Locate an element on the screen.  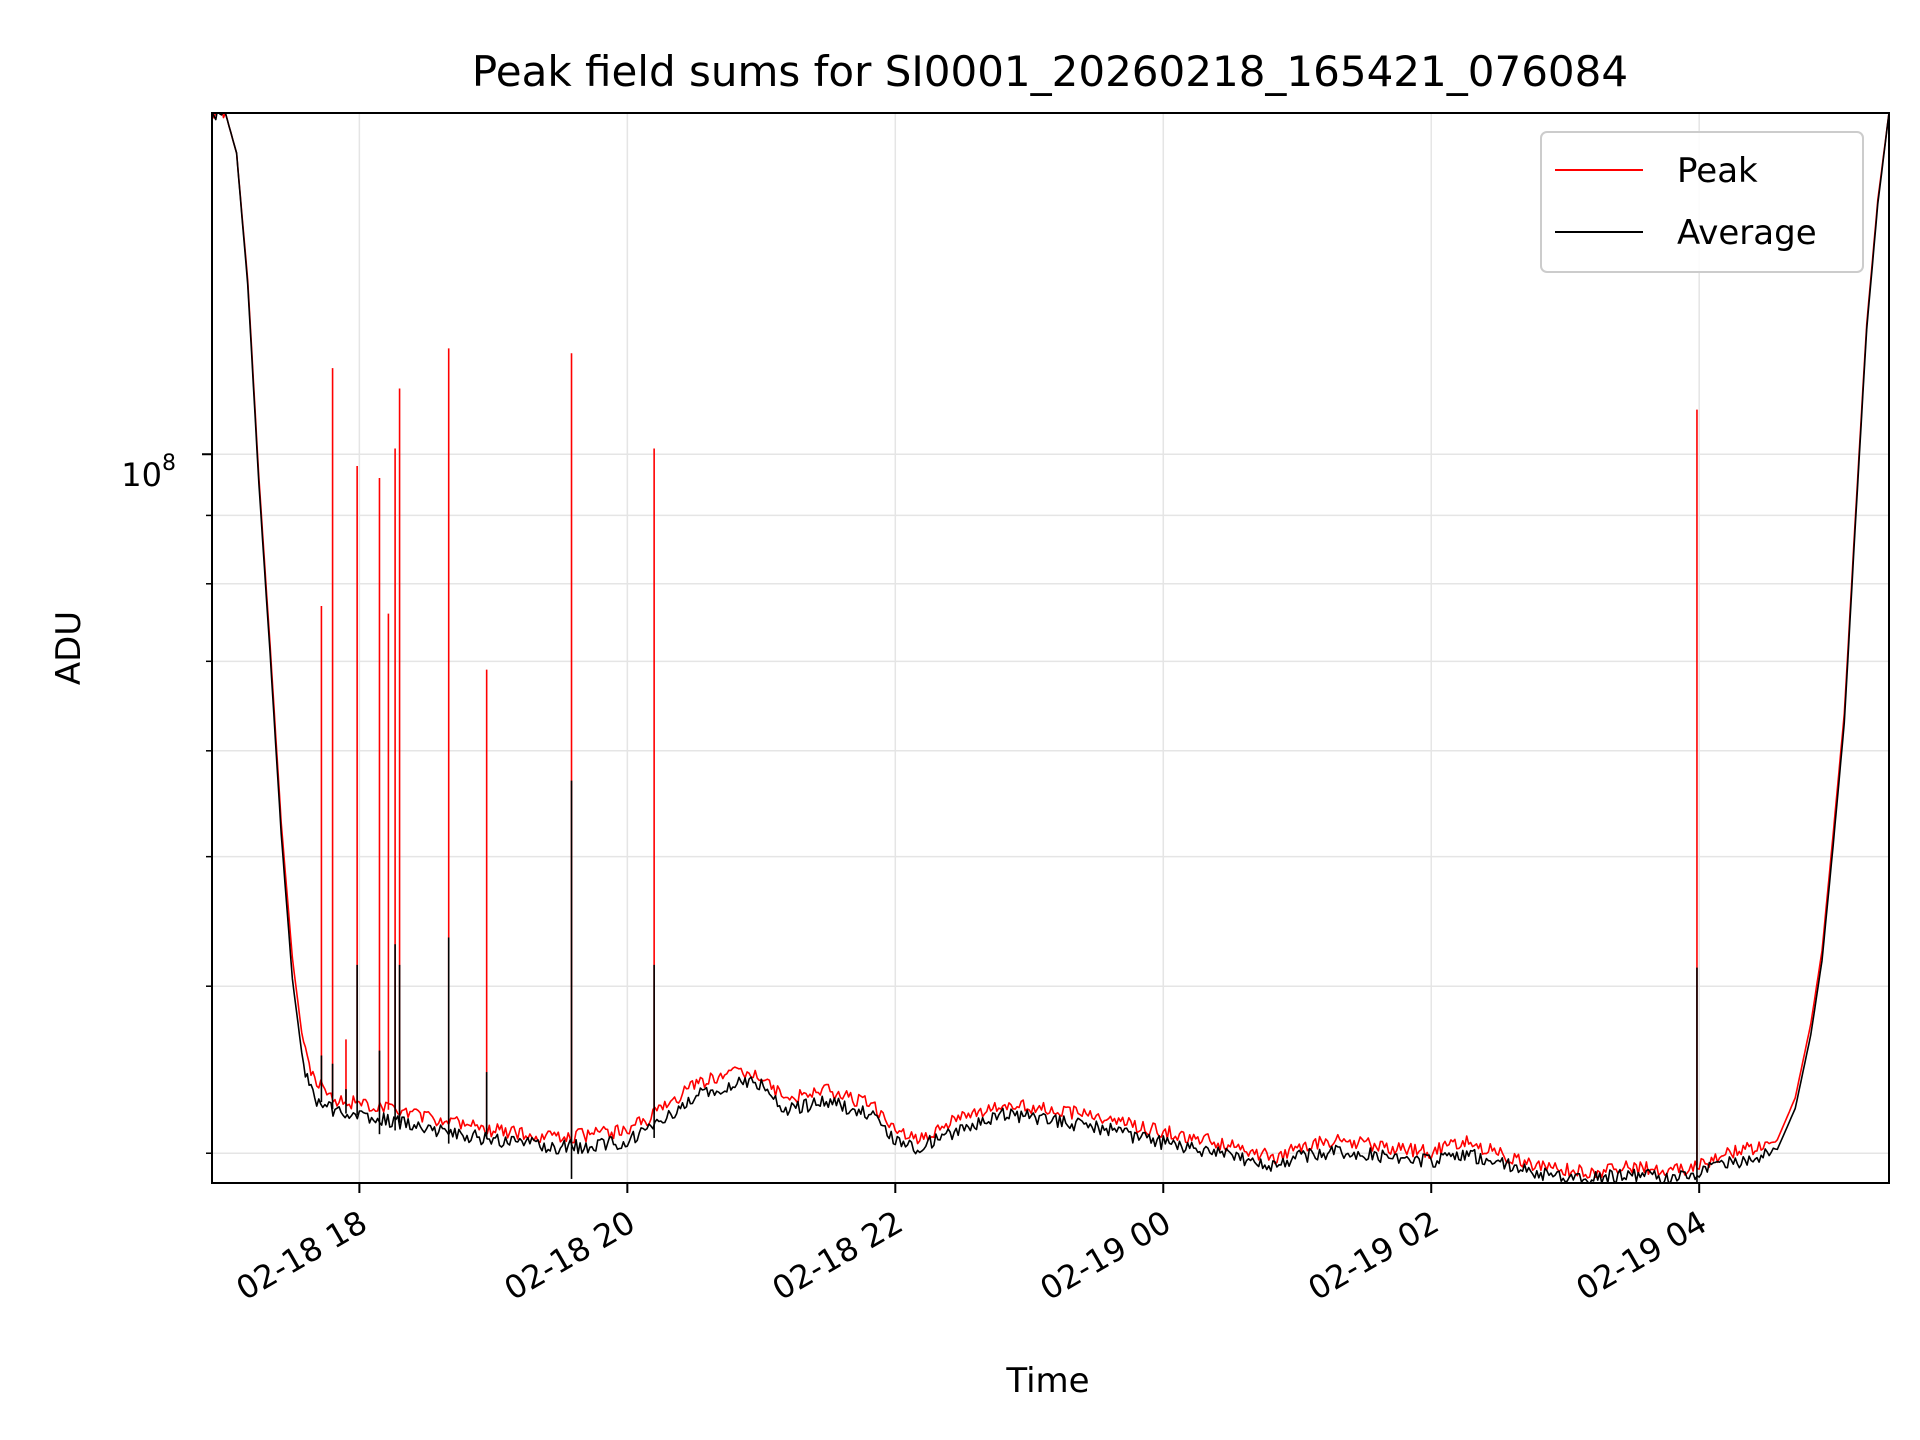
legend-box is located at coordinates (1702, 202).